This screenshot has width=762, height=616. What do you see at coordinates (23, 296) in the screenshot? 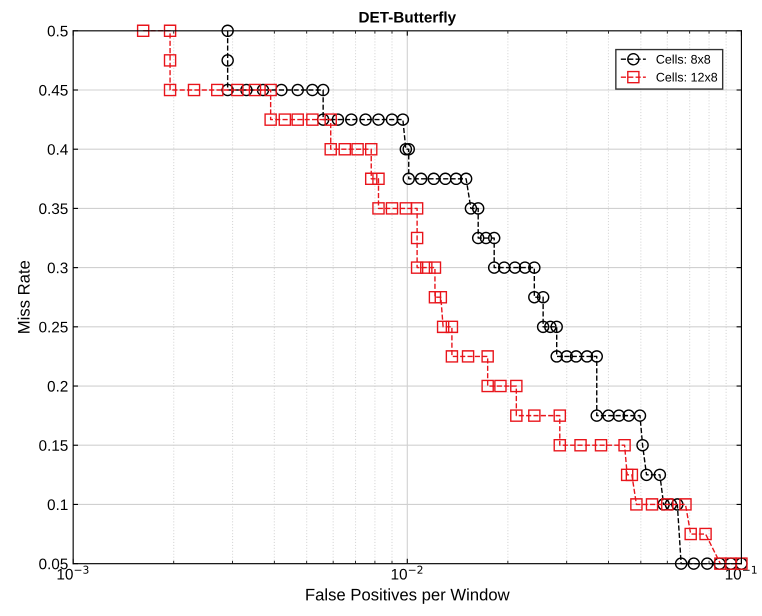
I see `y-axis-title: Miss Rate` at bounding box center [23, 296].